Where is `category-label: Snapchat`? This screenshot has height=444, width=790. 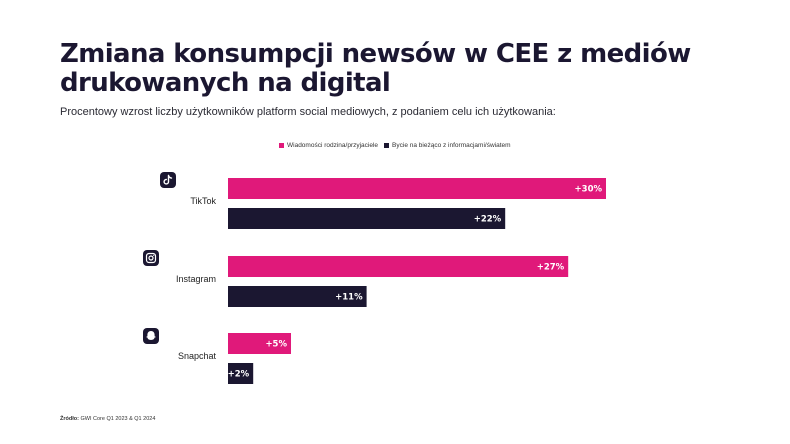
category-label: Snapchat is located at coordinates (197, 356).